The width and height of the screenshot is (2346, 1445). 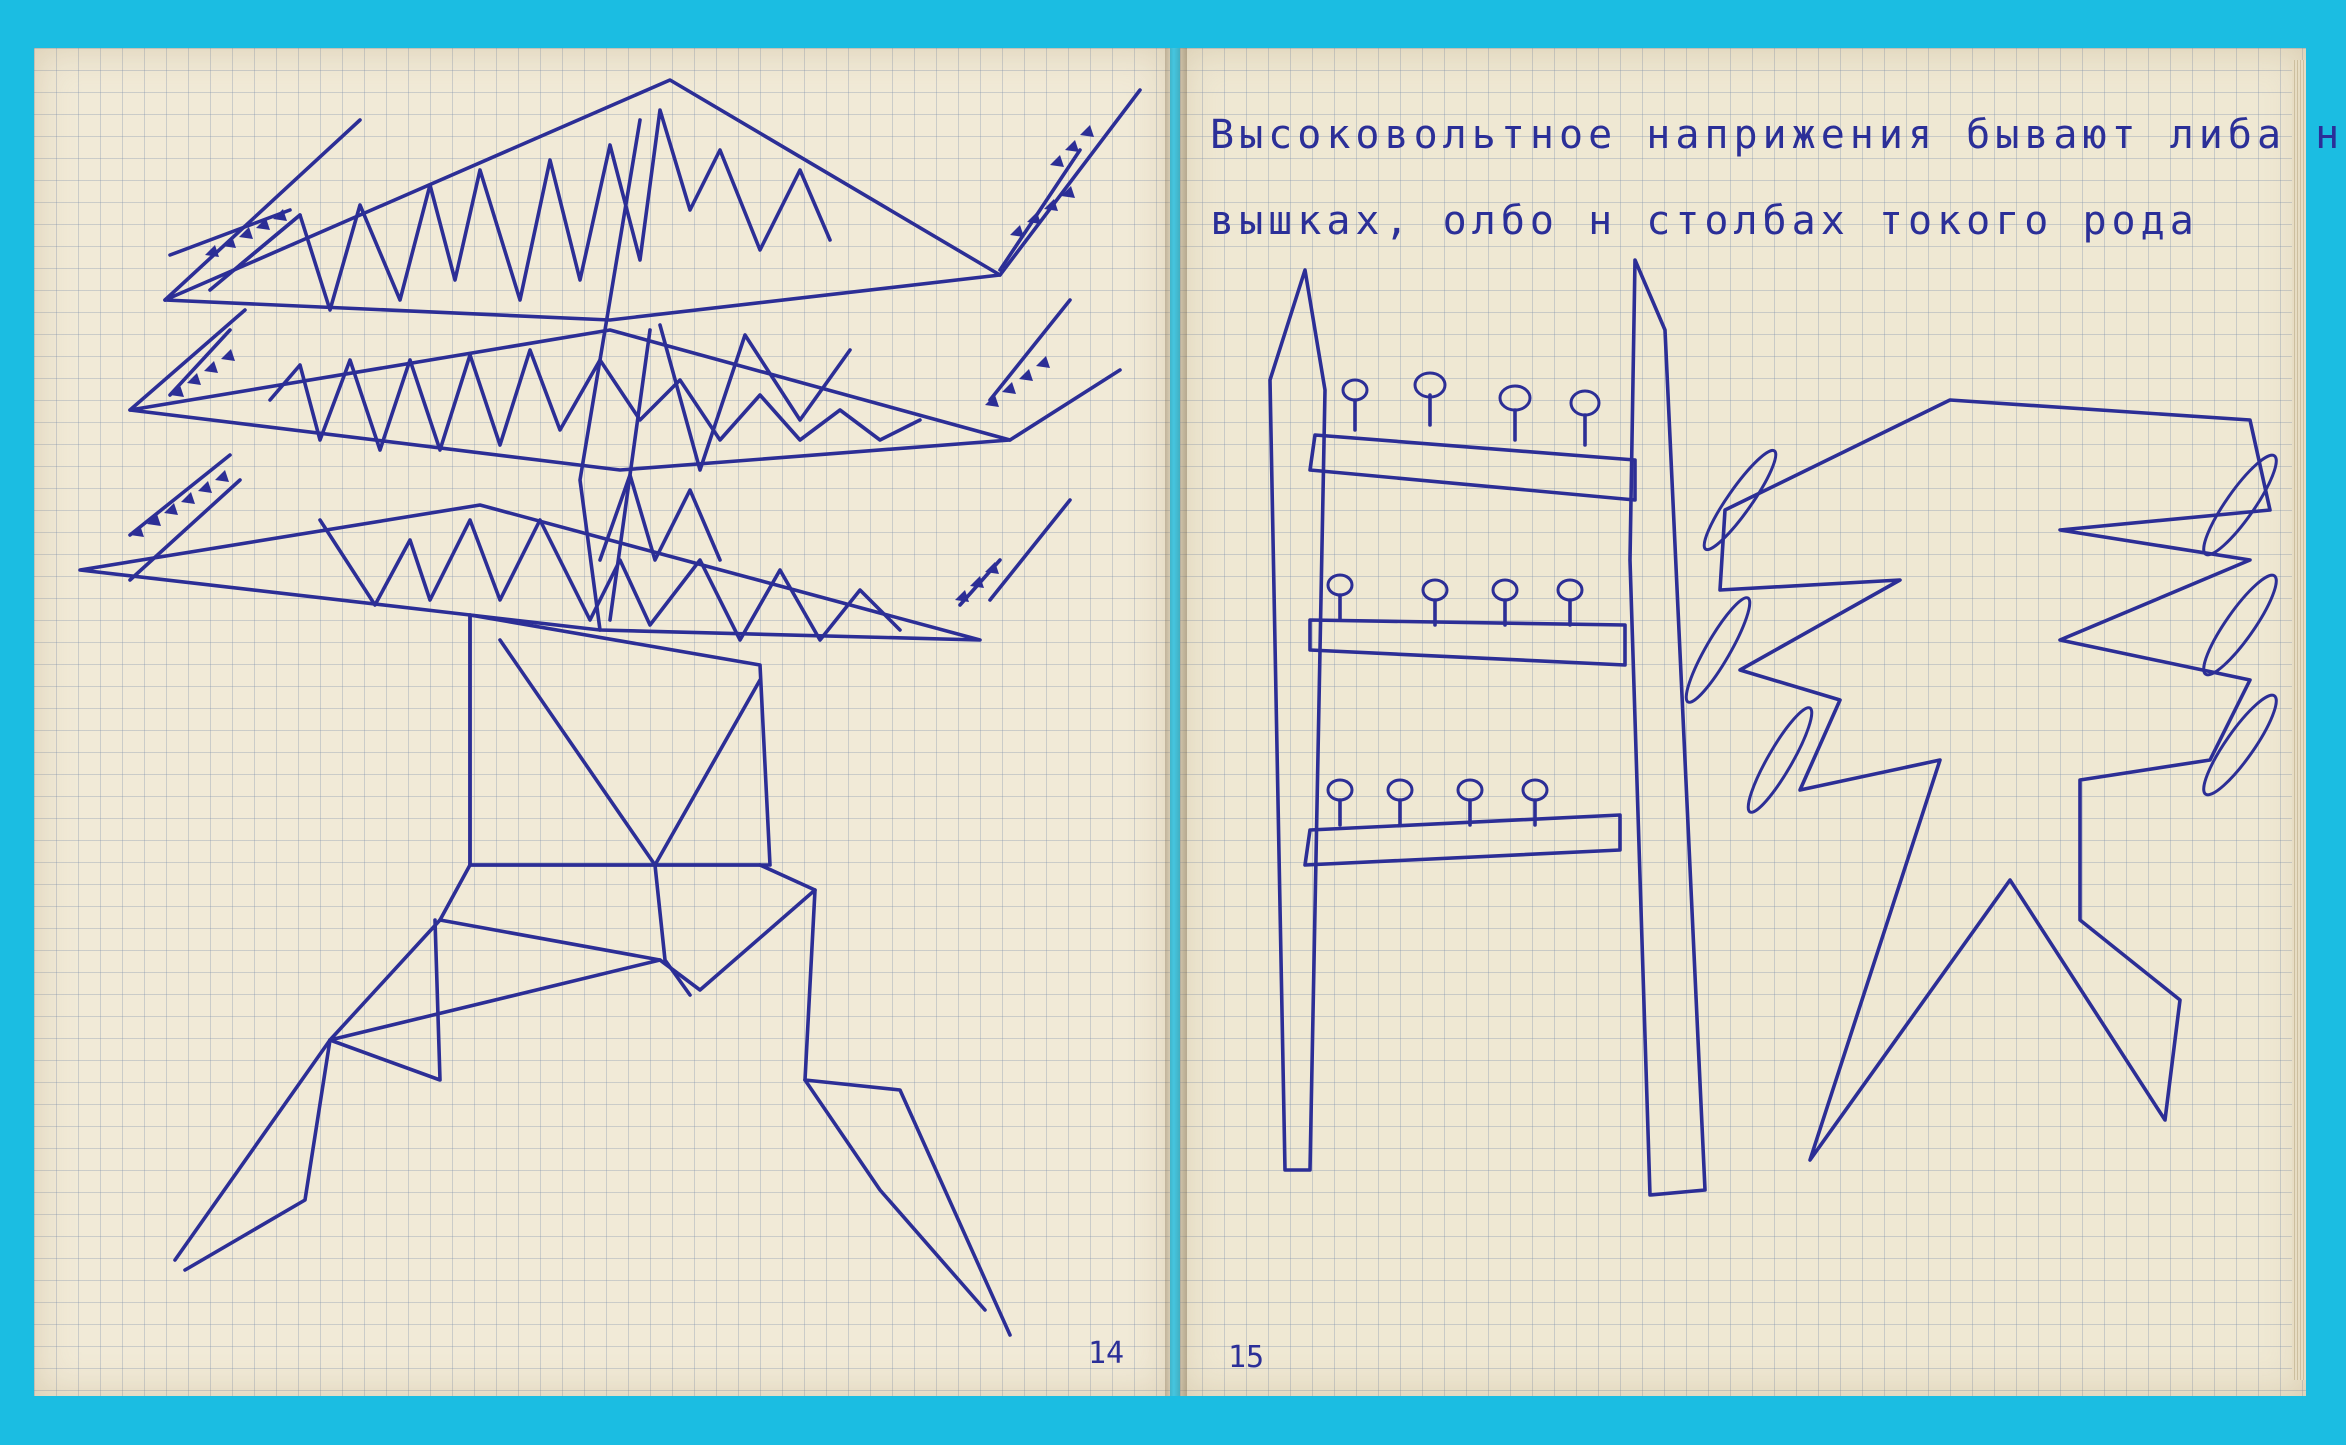 What do you see at coordinates (1176, 722) in the screenshot?
I see `notebook-spine` at bounding box center [1176, 722].